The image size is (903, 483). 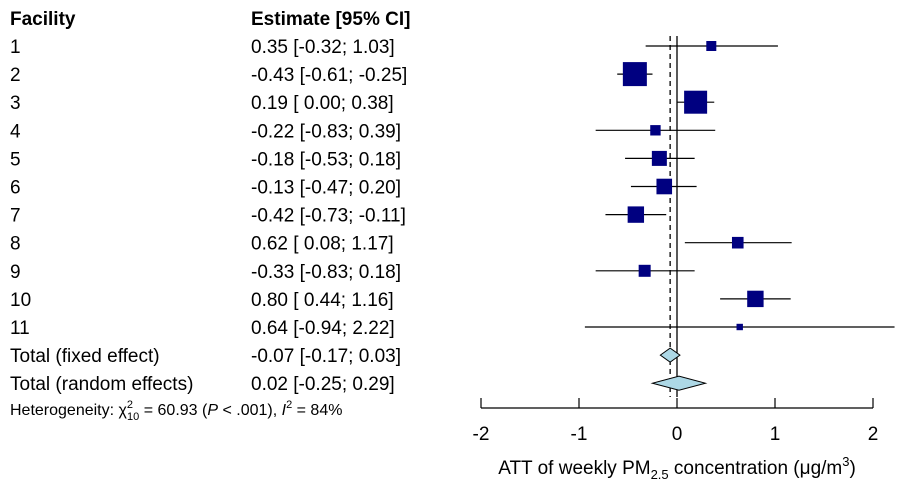 I want to click on study-estimate-text: 0.64 [-0.94; 2.22], so click(x=323, y=328).